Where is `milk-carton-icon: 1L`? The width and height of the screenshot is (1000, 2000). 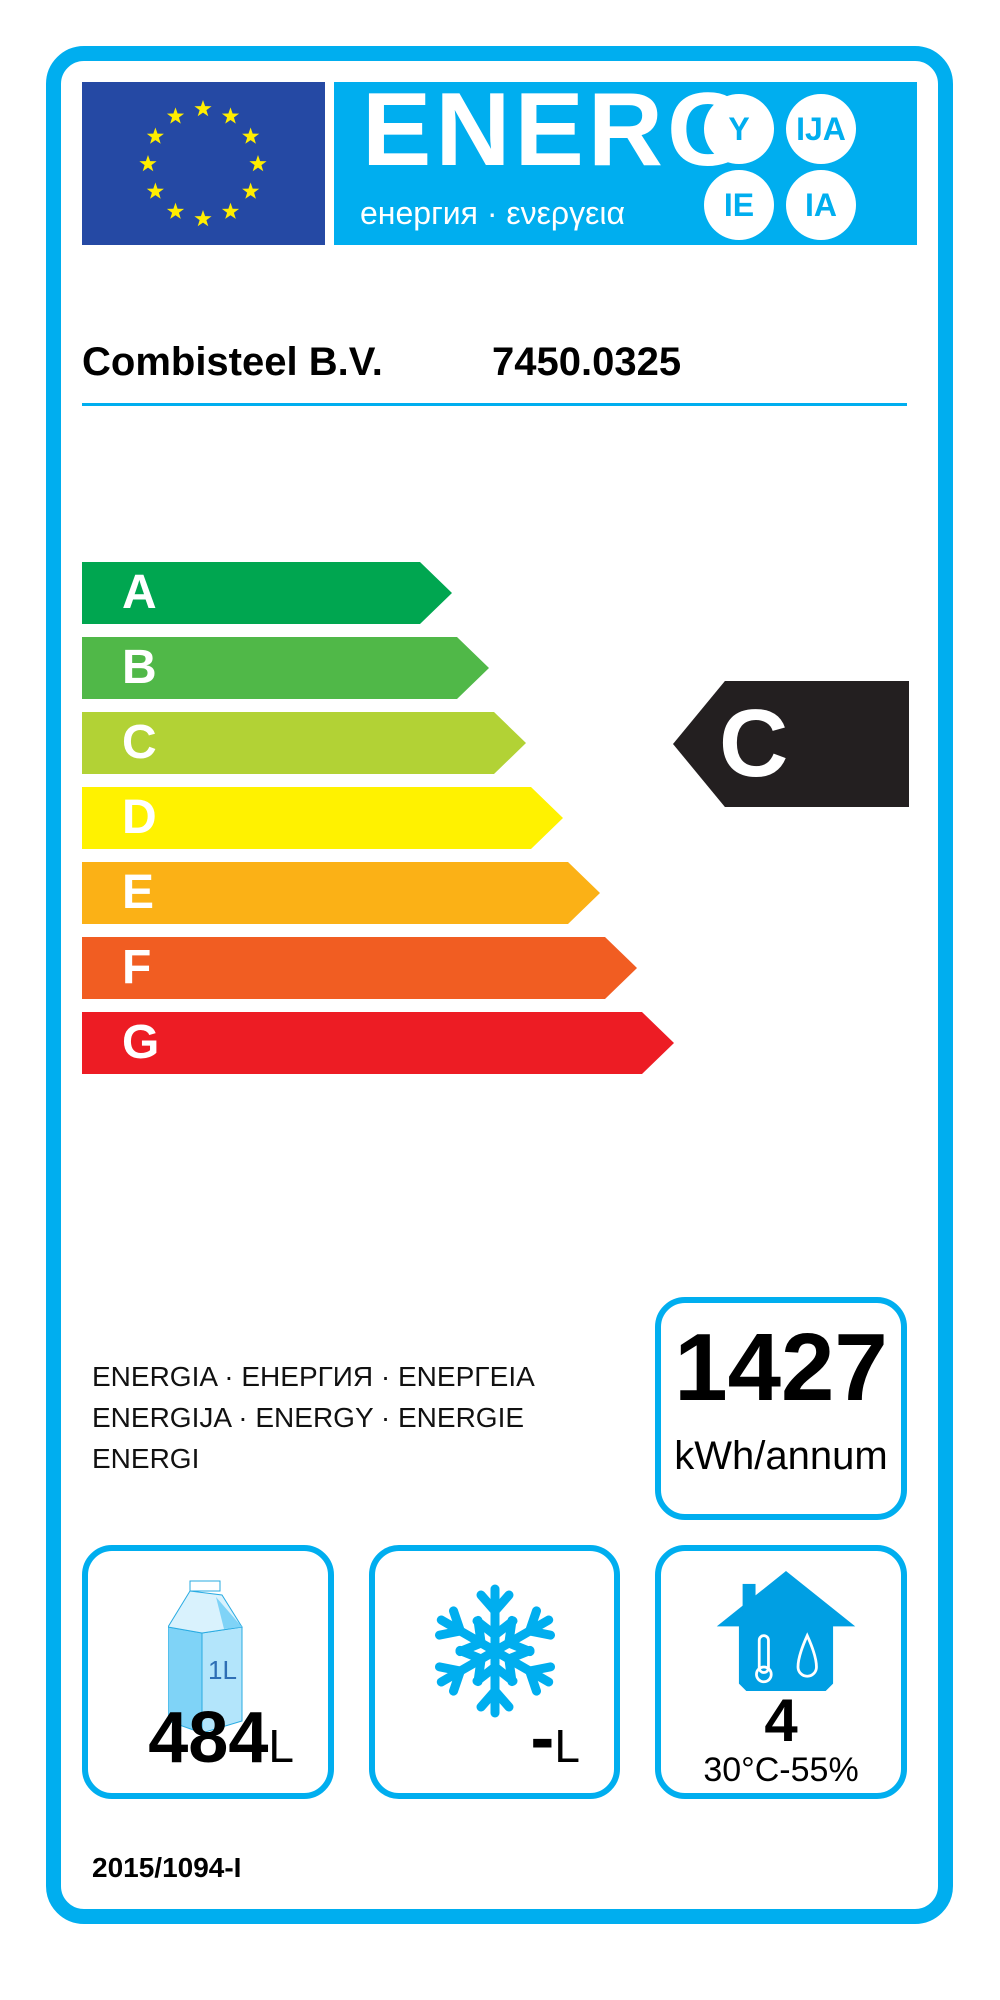
milk-carton-icon: 1L is located at coordinates (205, 1657).